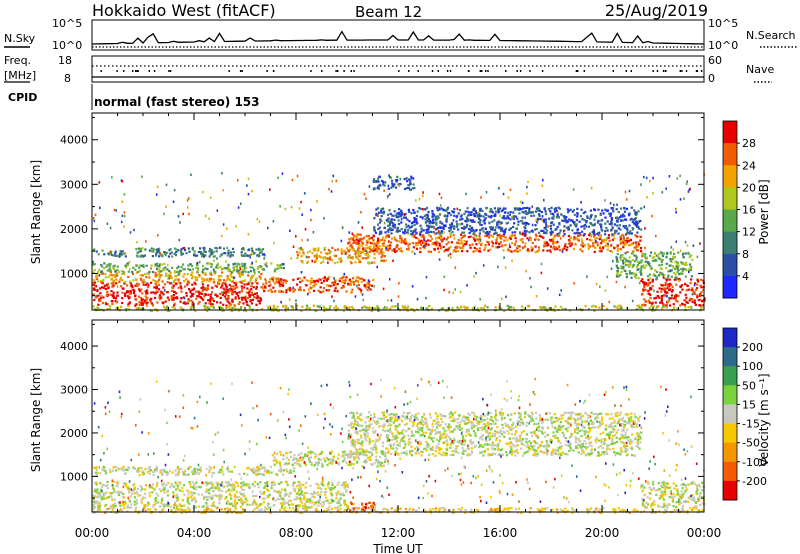 This screenshot has width=800, height=554. What do you see at coordinates (723, 45) in the screenshot?
I see `nsearch-tick-bottom: 10^0` at bounding box center [723, 45].